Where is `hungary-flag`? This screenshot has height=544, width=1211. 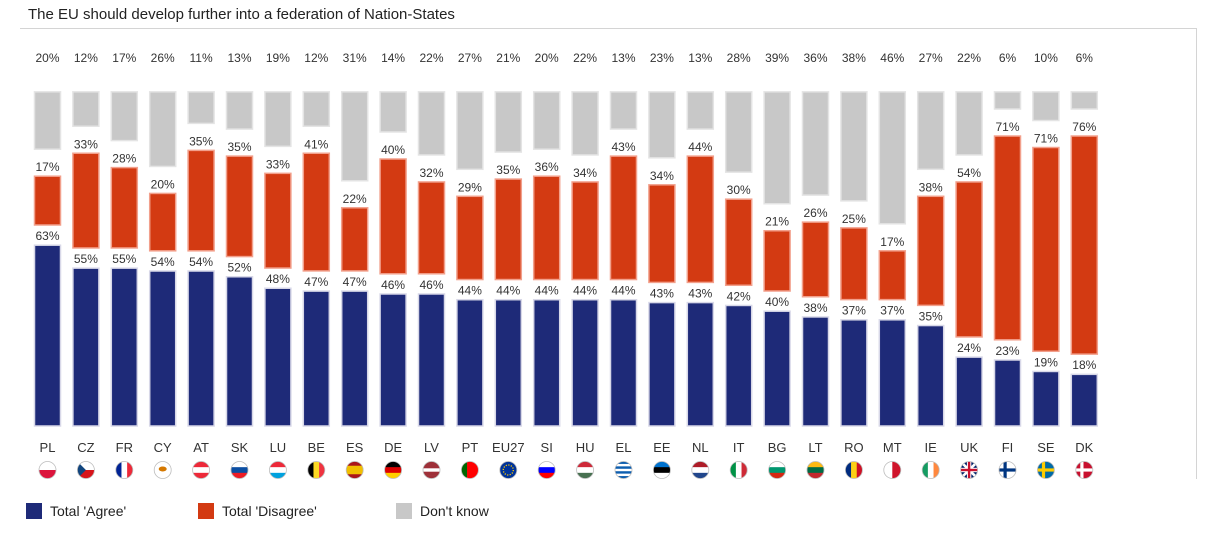 hungary-flag is located at coordinates (585, 470).